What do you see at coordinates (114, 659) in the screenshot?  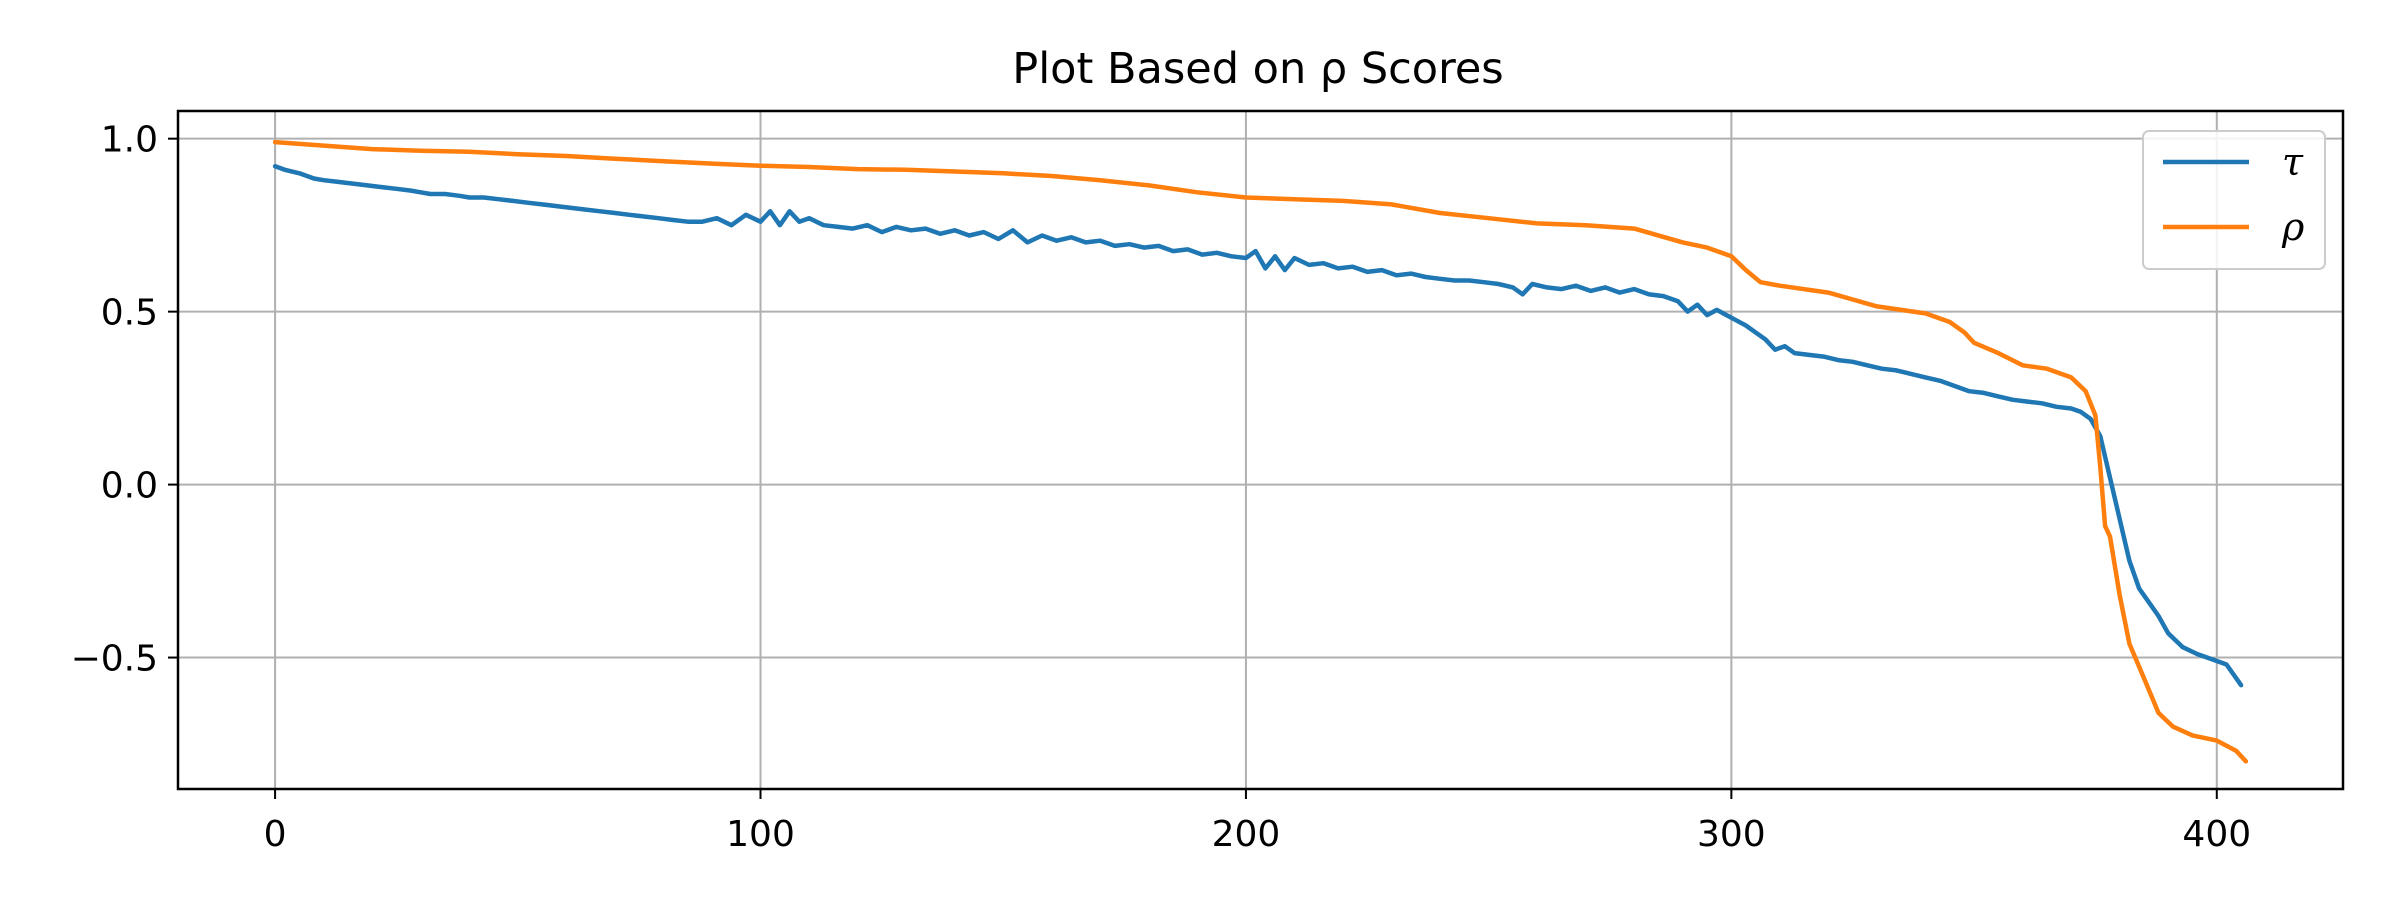 I see `y-tick-label: −0.5` at bounding box center [114, 659].